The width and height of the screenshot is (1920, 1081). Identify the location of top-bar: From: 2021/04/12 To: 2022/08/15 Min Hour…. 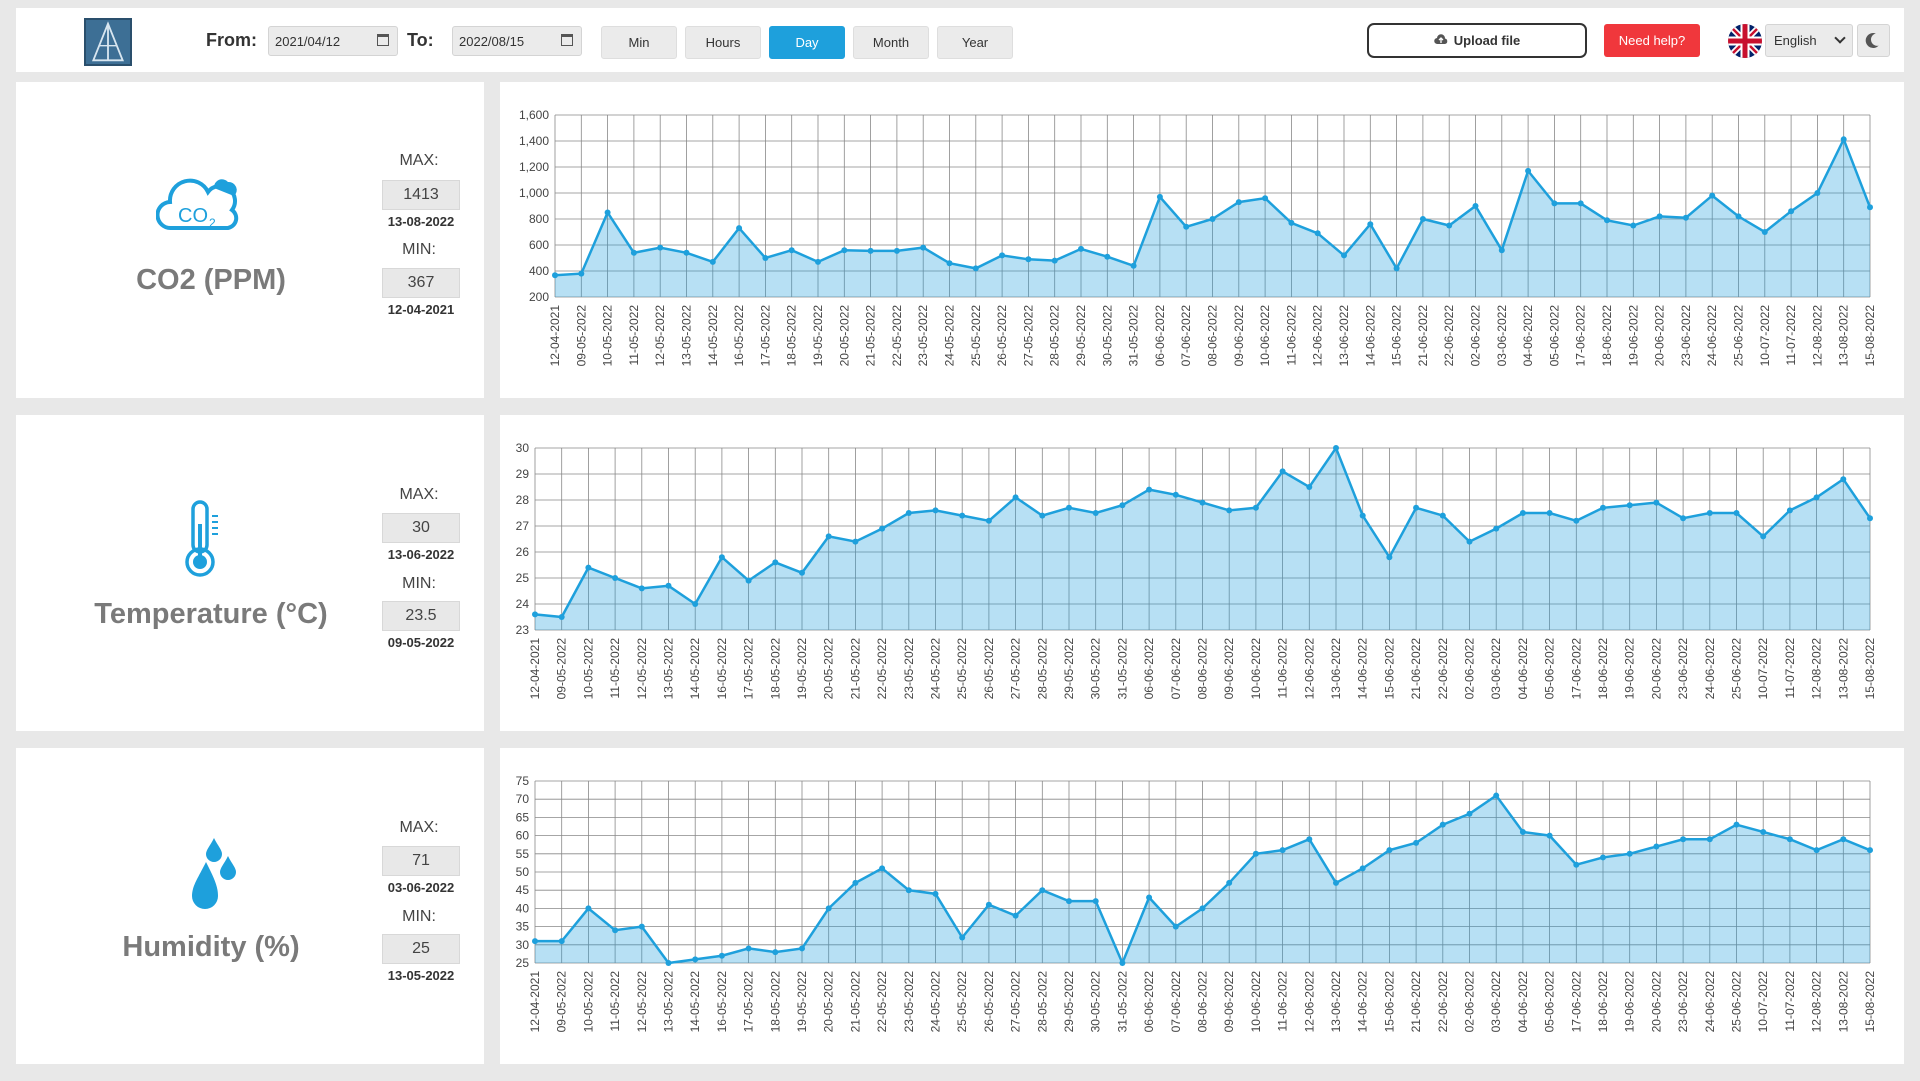
(960, 40).